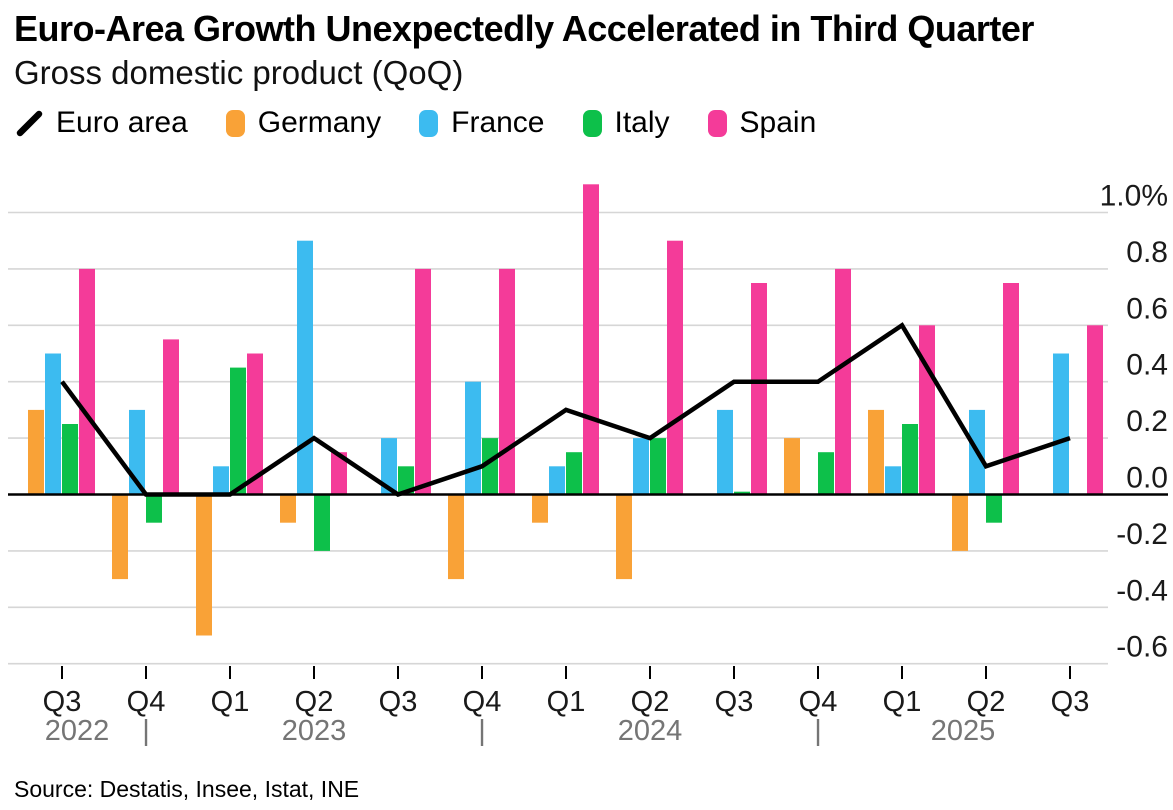 This screenshot has width=1173, height=810. I want to click on y-axis-label: 0.0, so click(1147, 478).